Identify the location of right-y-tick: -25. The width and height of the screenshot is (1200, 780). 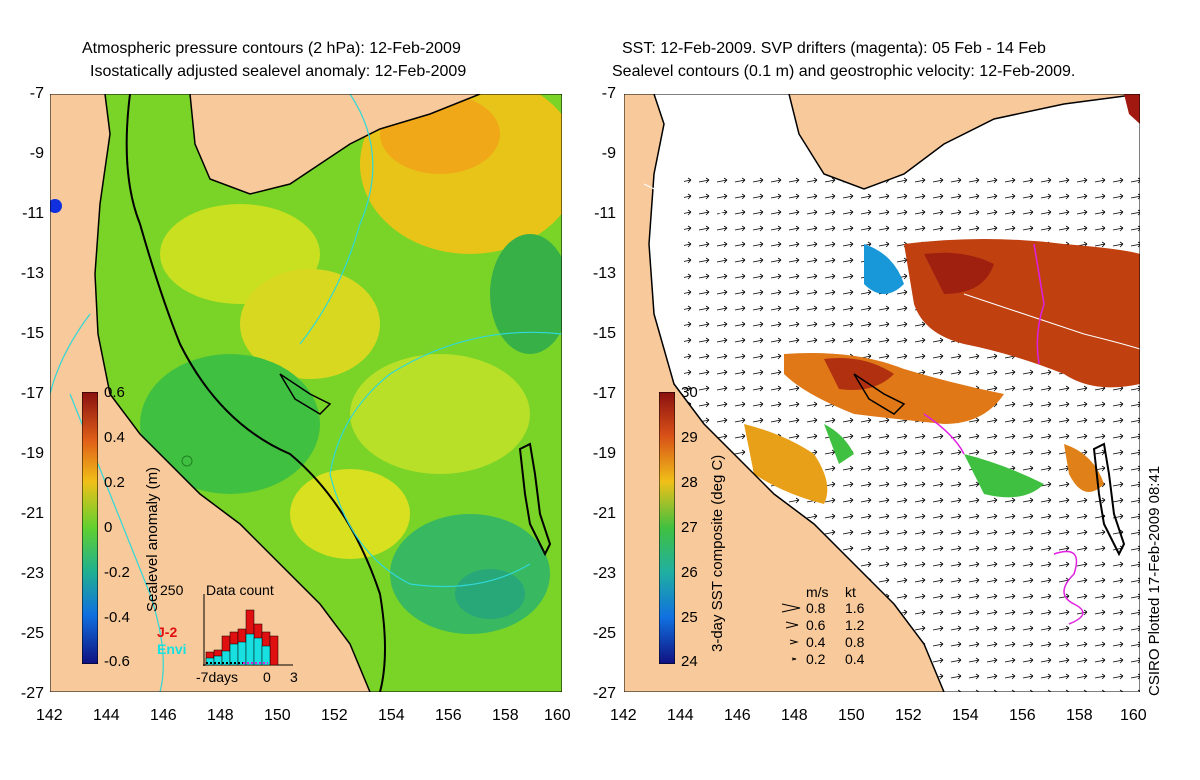
(604, 633).